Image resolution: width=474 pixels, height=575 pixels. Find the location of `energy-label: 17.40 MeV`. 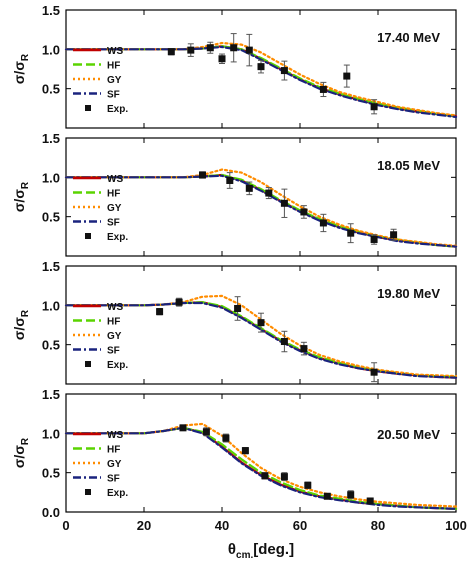

energy-label: 17.40 MeV is located at coordinates (408, 37).